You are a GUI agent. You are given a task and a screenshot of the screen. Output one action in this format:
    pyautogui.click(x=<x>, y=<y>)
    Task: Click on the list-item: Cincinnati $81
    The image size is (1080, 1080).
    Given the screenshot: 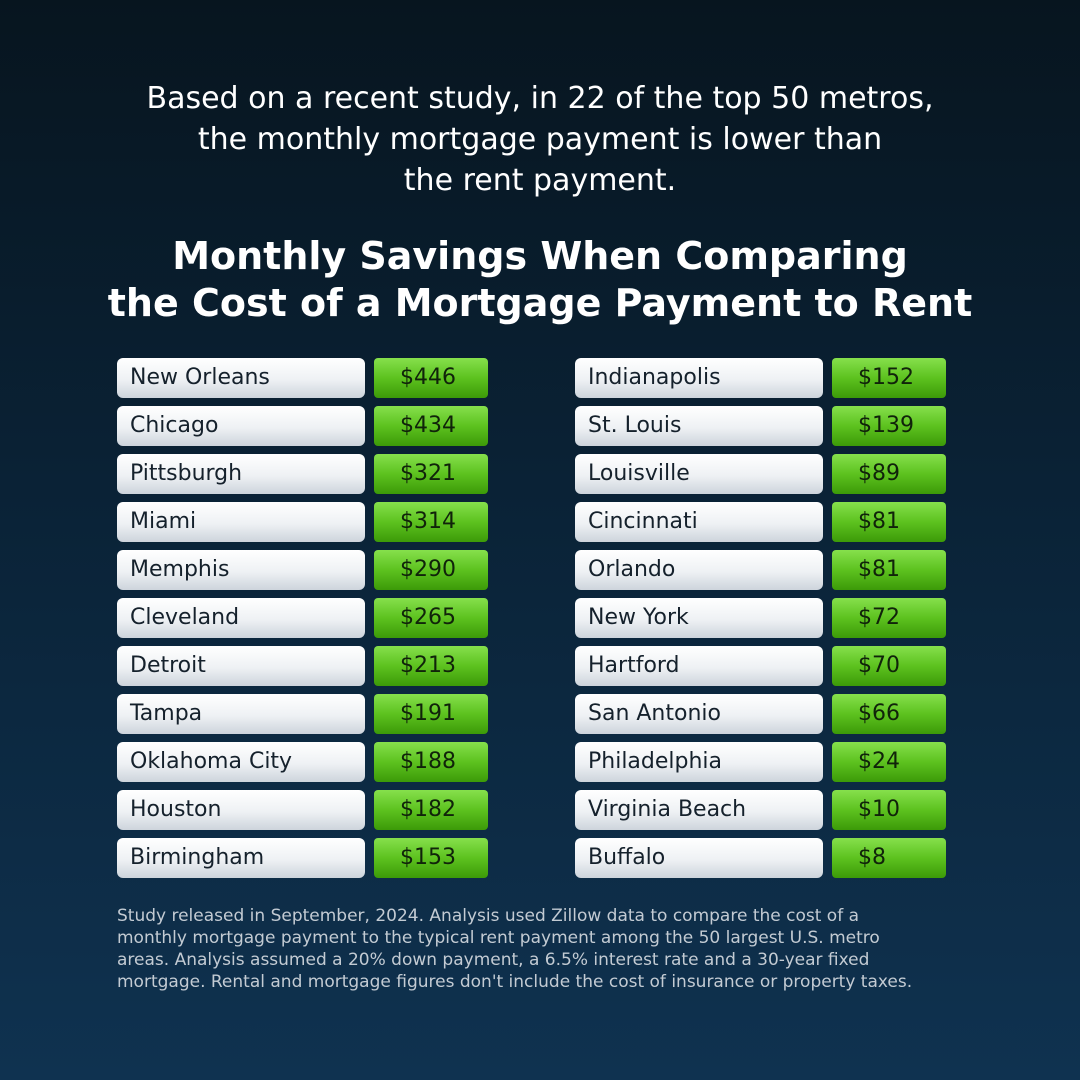 What is the action you would take?
    pyautogui.click(x=765, y=523)
    